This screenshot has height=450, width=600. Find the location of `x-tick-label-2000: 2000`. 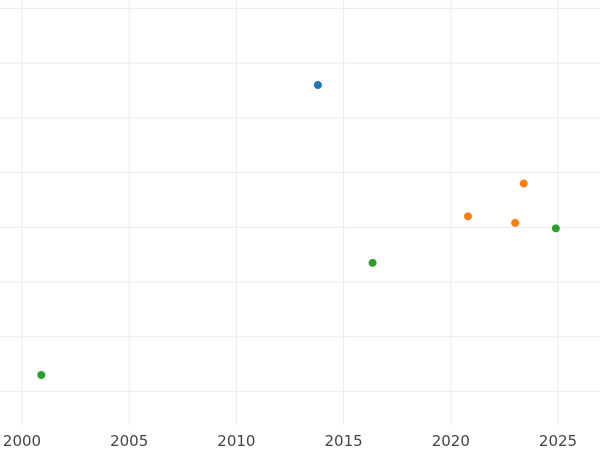

x-tick-label-2000: 2000 is located at coordinates (22, 441).